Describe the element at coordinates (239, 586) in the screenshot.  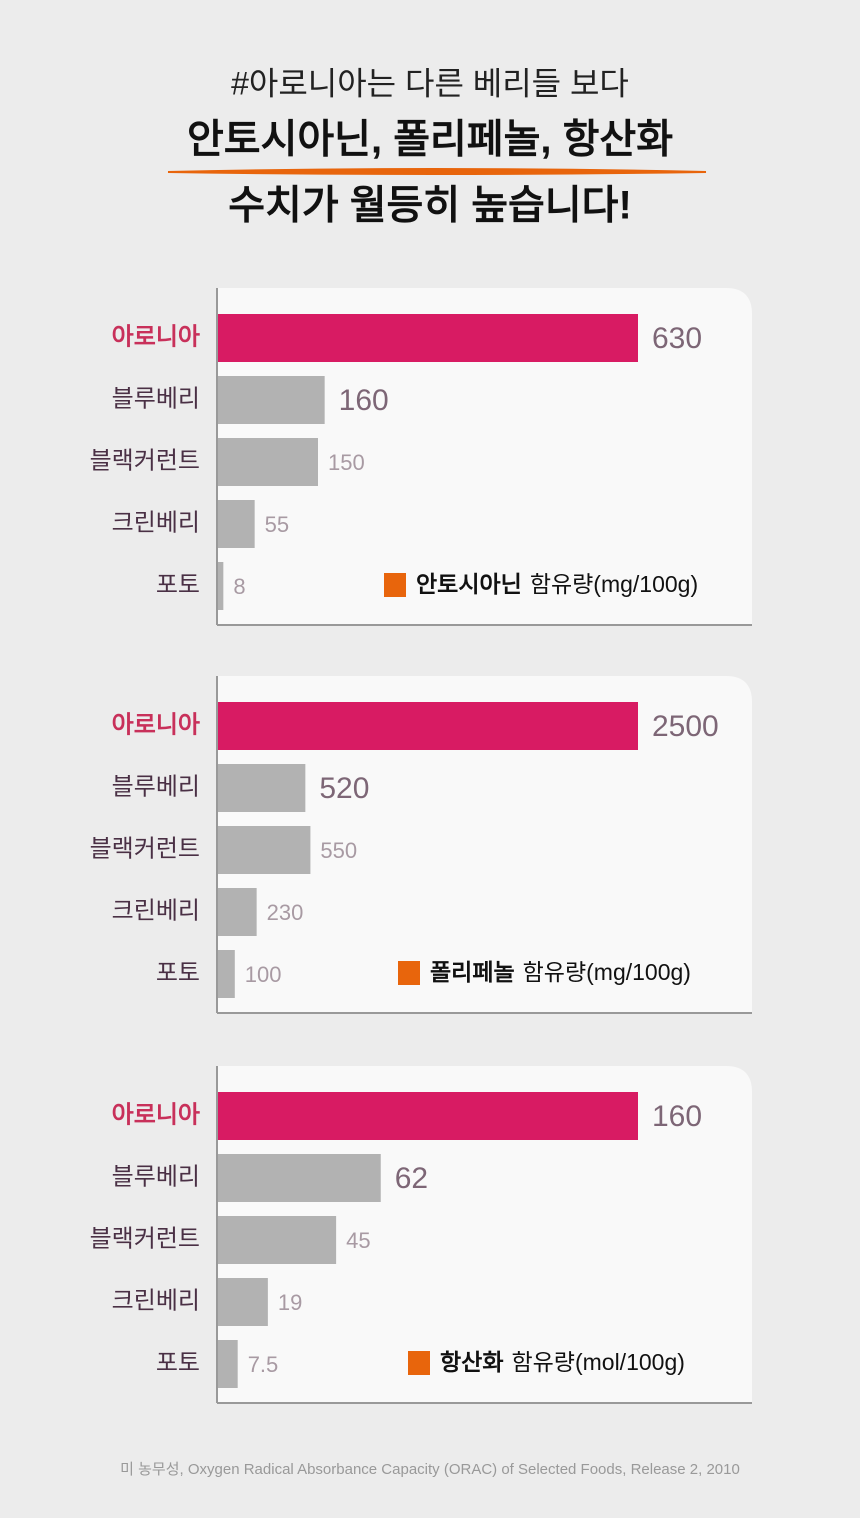
I see `value-label: 8` at that location.